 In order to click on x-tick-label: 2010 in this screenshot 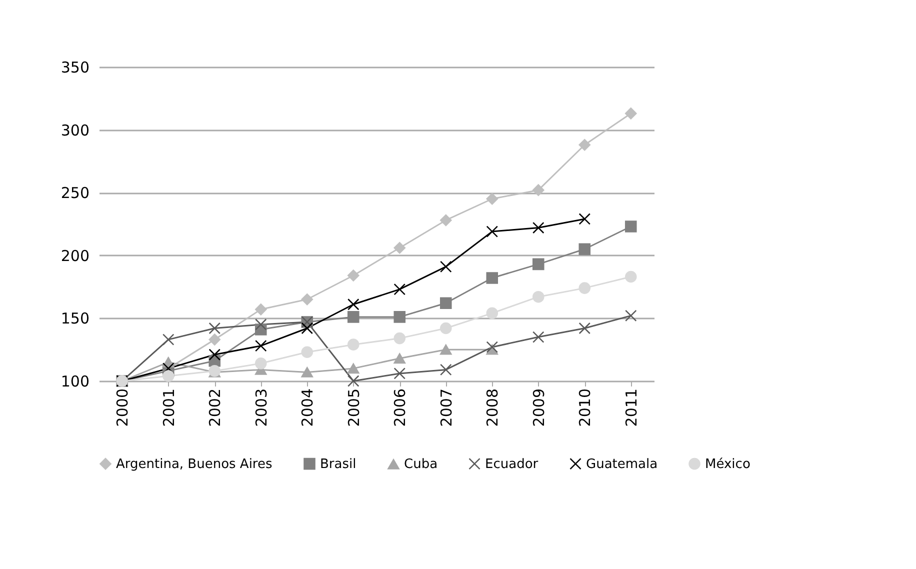, I will do `click(585, 407)`.